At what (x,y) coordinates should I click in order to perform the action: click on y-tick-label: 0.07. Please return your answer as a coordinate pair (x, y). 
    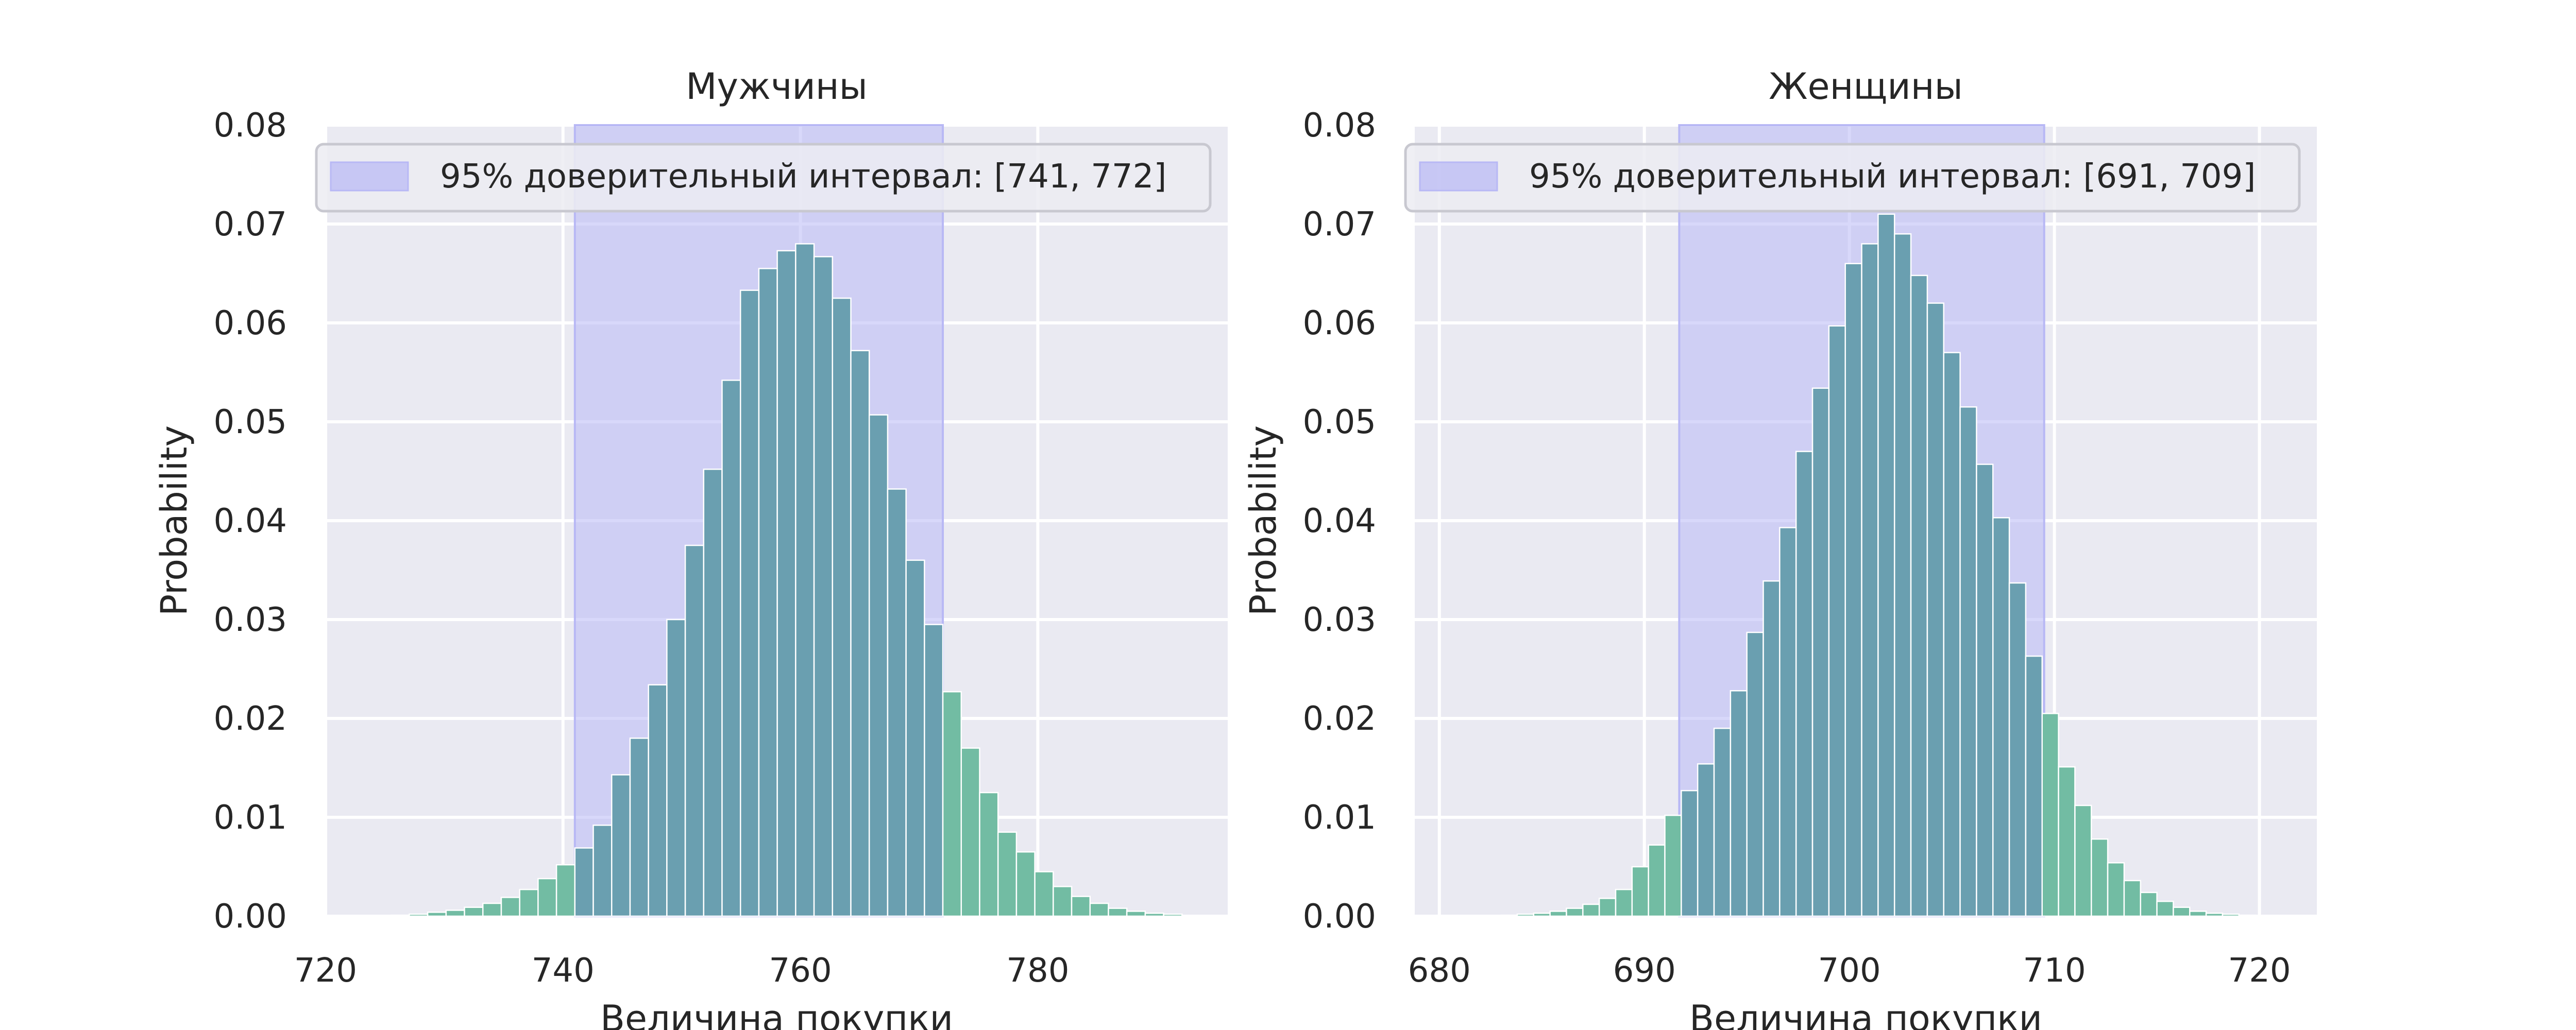
    Looking at the image, I should click on (250, 225).